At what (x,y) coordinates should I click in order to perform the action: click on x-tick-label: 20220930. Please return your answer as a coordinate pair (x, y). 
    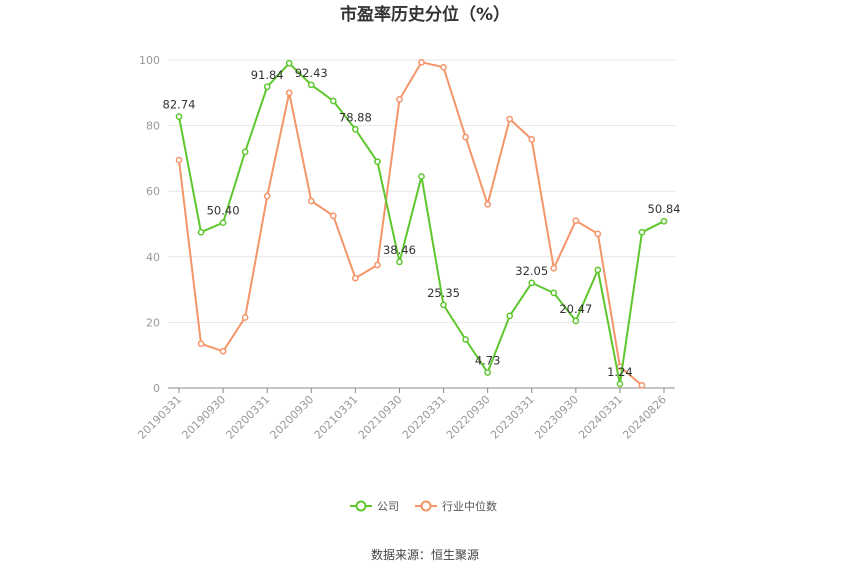
    Looking at the image, I should click on (468, 417).